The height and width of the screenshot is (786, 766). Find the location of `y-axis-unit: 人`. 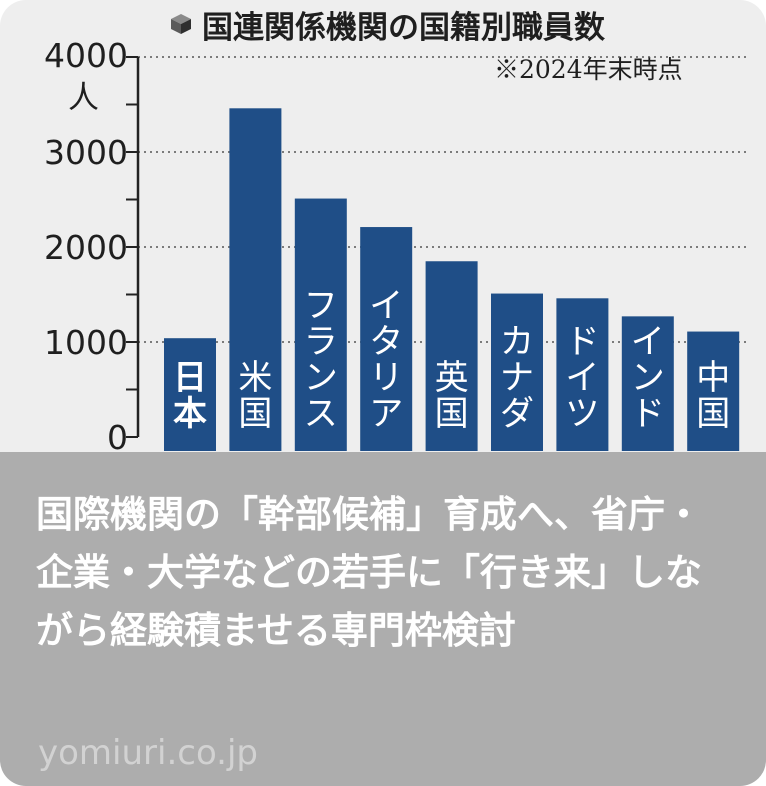

y-axis-unit: 人 is located at coordinates (83, 98).